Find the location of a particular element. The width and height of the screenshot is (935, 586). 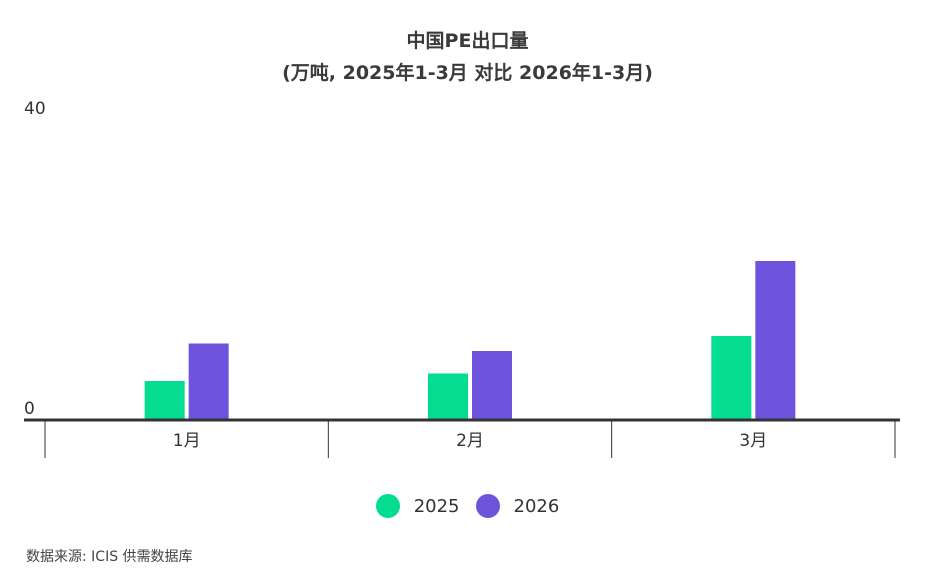

legend-item-2025: 2025 is located at coordinates (417, 506).